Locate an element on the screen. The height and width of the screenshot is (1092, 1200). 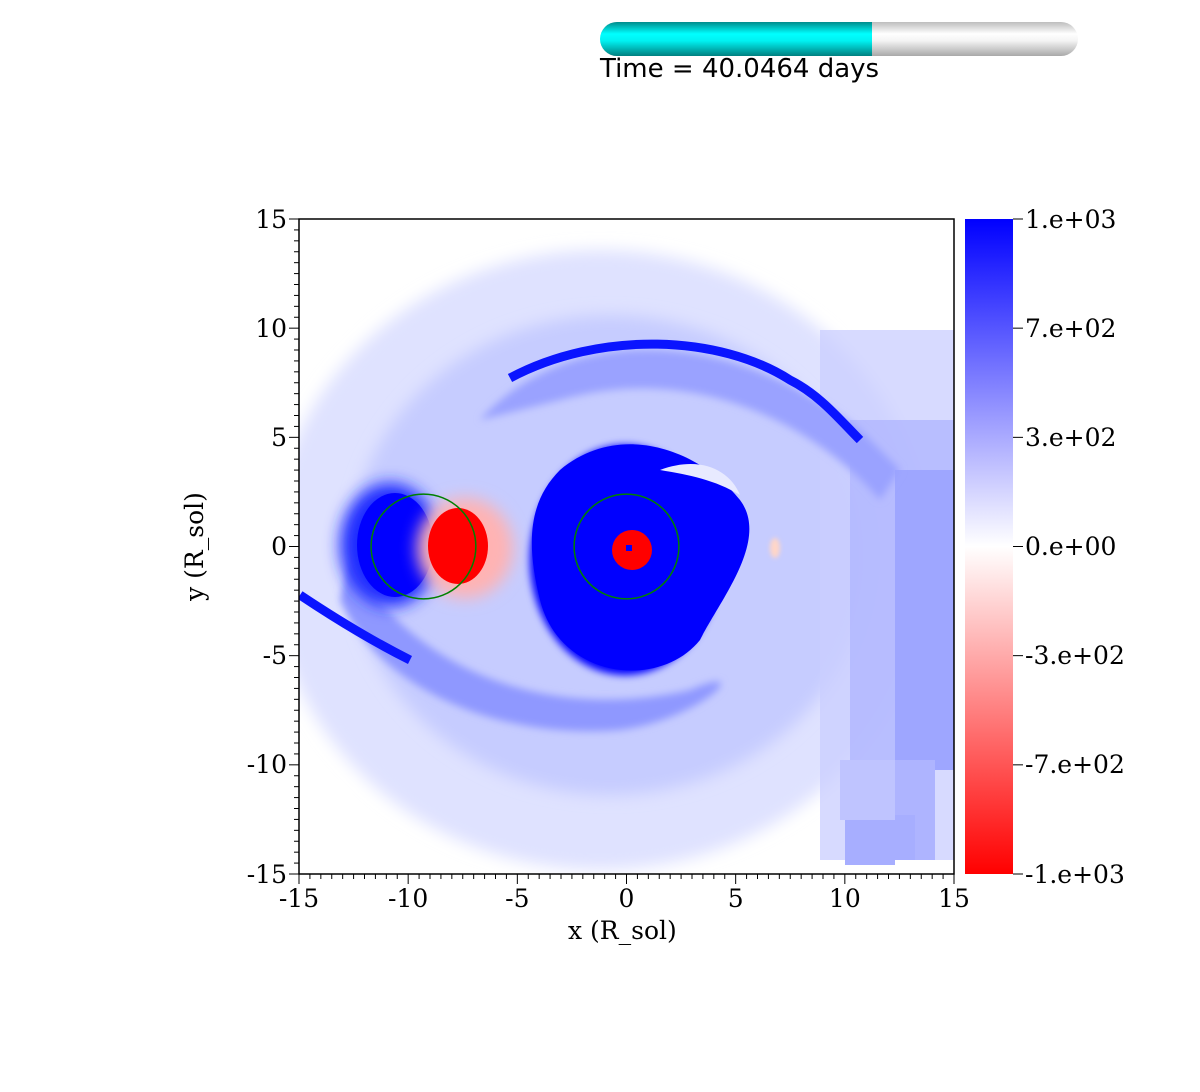
colorbar-label: -3.e+02 is located at coordinates (1075, 656).